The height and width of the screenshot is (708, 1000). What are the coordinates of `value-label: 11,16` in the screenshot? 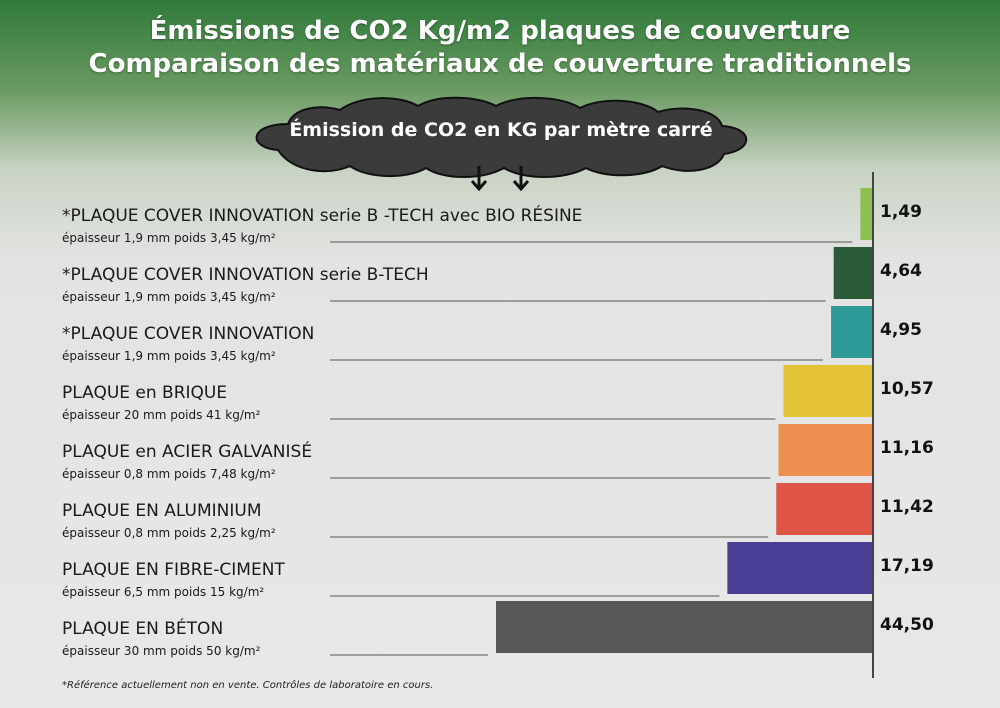 It's located at (907, 448).